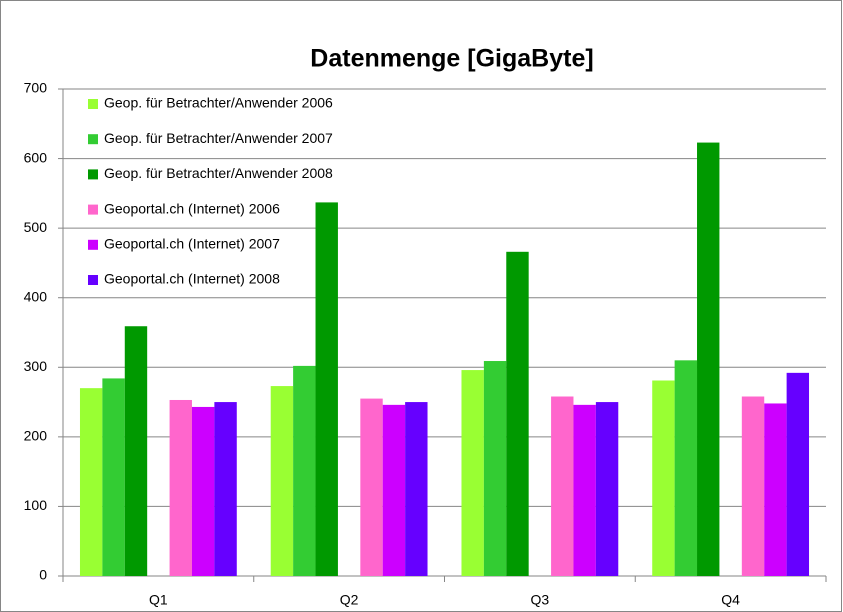 The image size is (843, 612). Describe the element at coordinates (36, 88) in the screenshot. I see `y-tick-label: 700` at that location.